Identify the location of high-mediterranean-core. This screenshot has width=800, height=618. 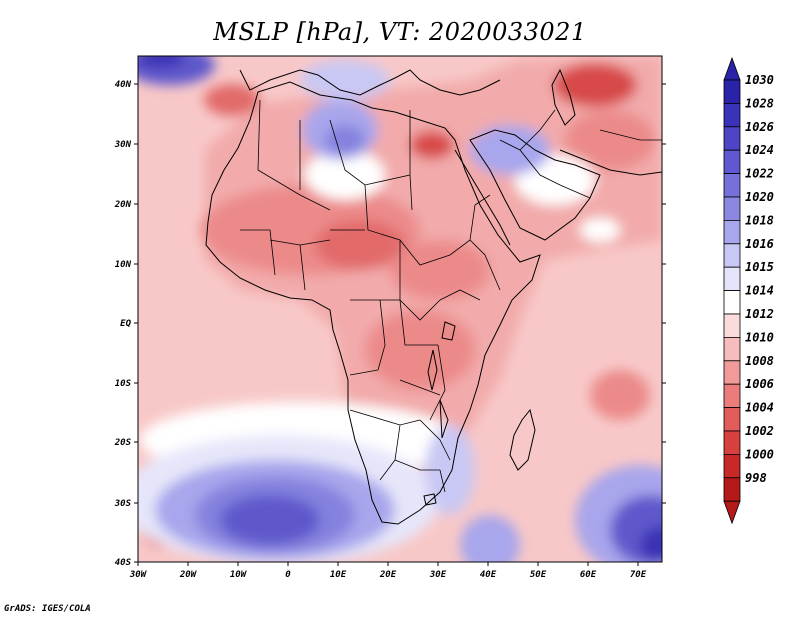
(345, 140).